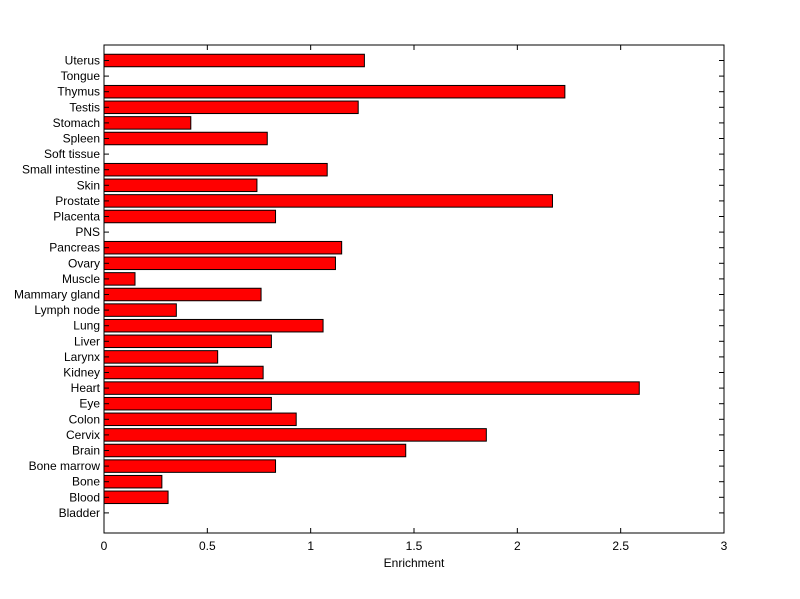 This screenshot has width=800, height=599. I want to click on y-tick-label: Testis, so click(84, 107).